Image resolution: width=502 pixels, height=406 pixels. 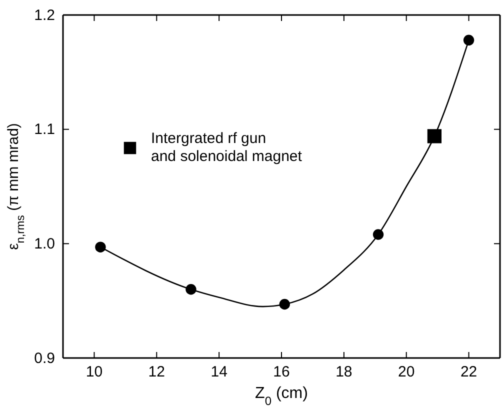 I want to click on x-tick-label: 10, so click(x=94, y=372).